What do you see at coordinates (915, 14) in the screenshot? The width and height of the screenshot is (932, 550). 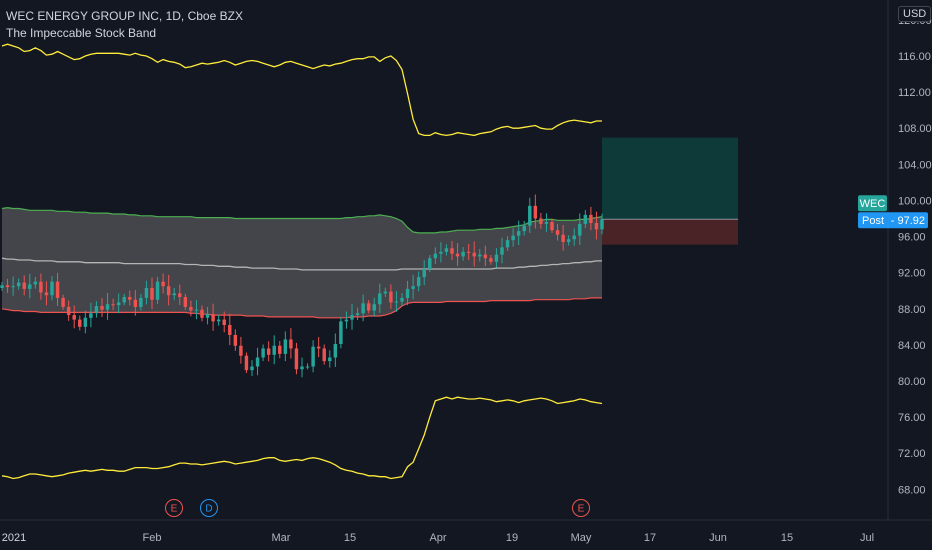 I see `currency-button: USD` at bounding box center [915, 14].